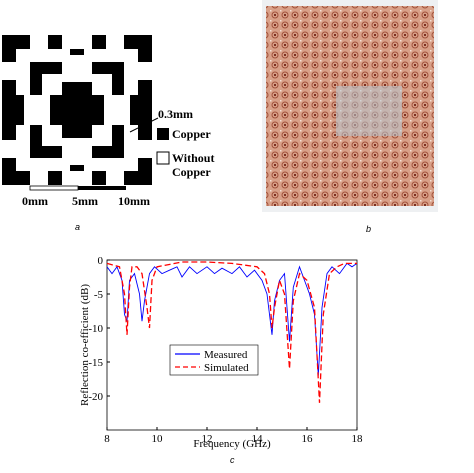 The width and height of the screenshot is (474, 473). I want to click on y-tick-label: -5, so click(99, 295).